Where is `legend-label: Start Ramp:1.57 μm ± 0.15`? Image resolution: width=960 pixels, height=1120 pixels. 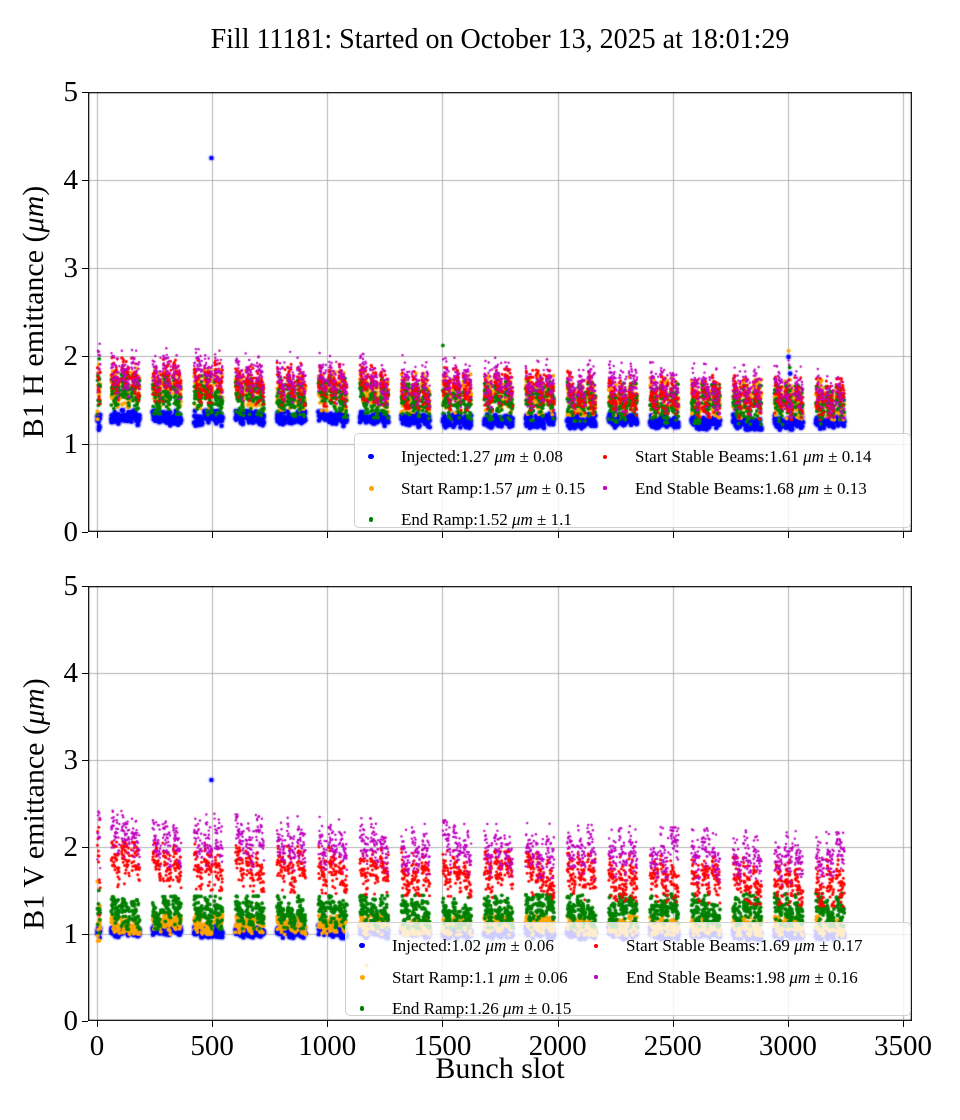
legend-label: Start Ramp:1.57 μm ± 0.15 is located at coordinates (493, 488).